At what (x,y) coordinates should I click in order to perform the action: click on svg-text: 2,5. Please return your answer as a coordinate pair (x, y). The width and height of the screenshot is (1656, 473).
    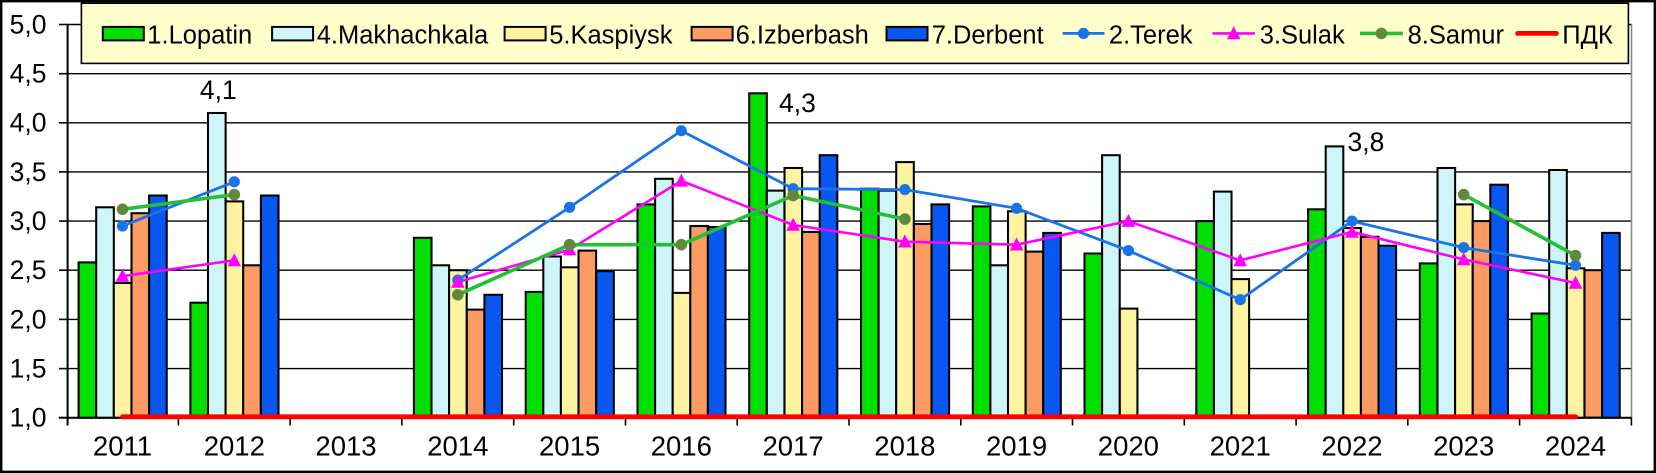
    Looking at the image, I should click on (28, 270).